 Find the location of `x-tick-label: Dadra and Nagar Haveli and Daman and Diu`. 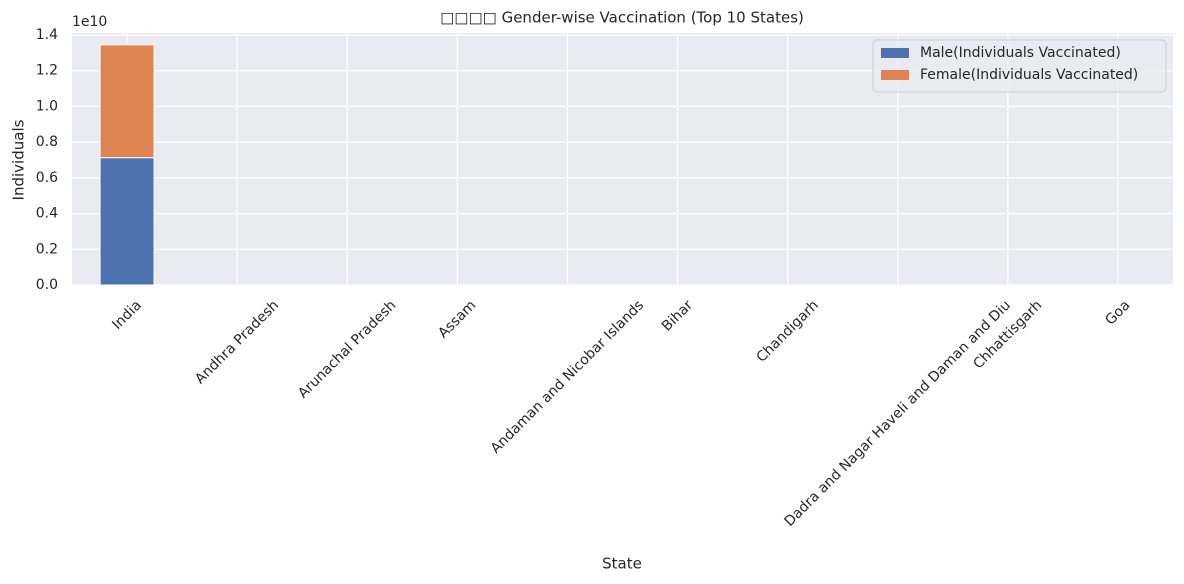

x-tick-label: Dadra and Nagar Haveli and Daman and Diu is located at coordinates (897, 413).